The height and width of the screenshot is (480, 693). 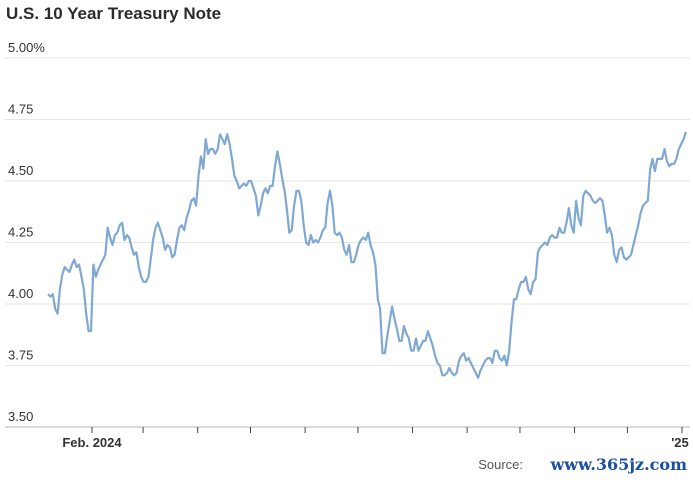 What do you see at coordinates (20, 416) in the screenshot?
I see `y-tick-label: 3.50` at bounding box center [20, 416].